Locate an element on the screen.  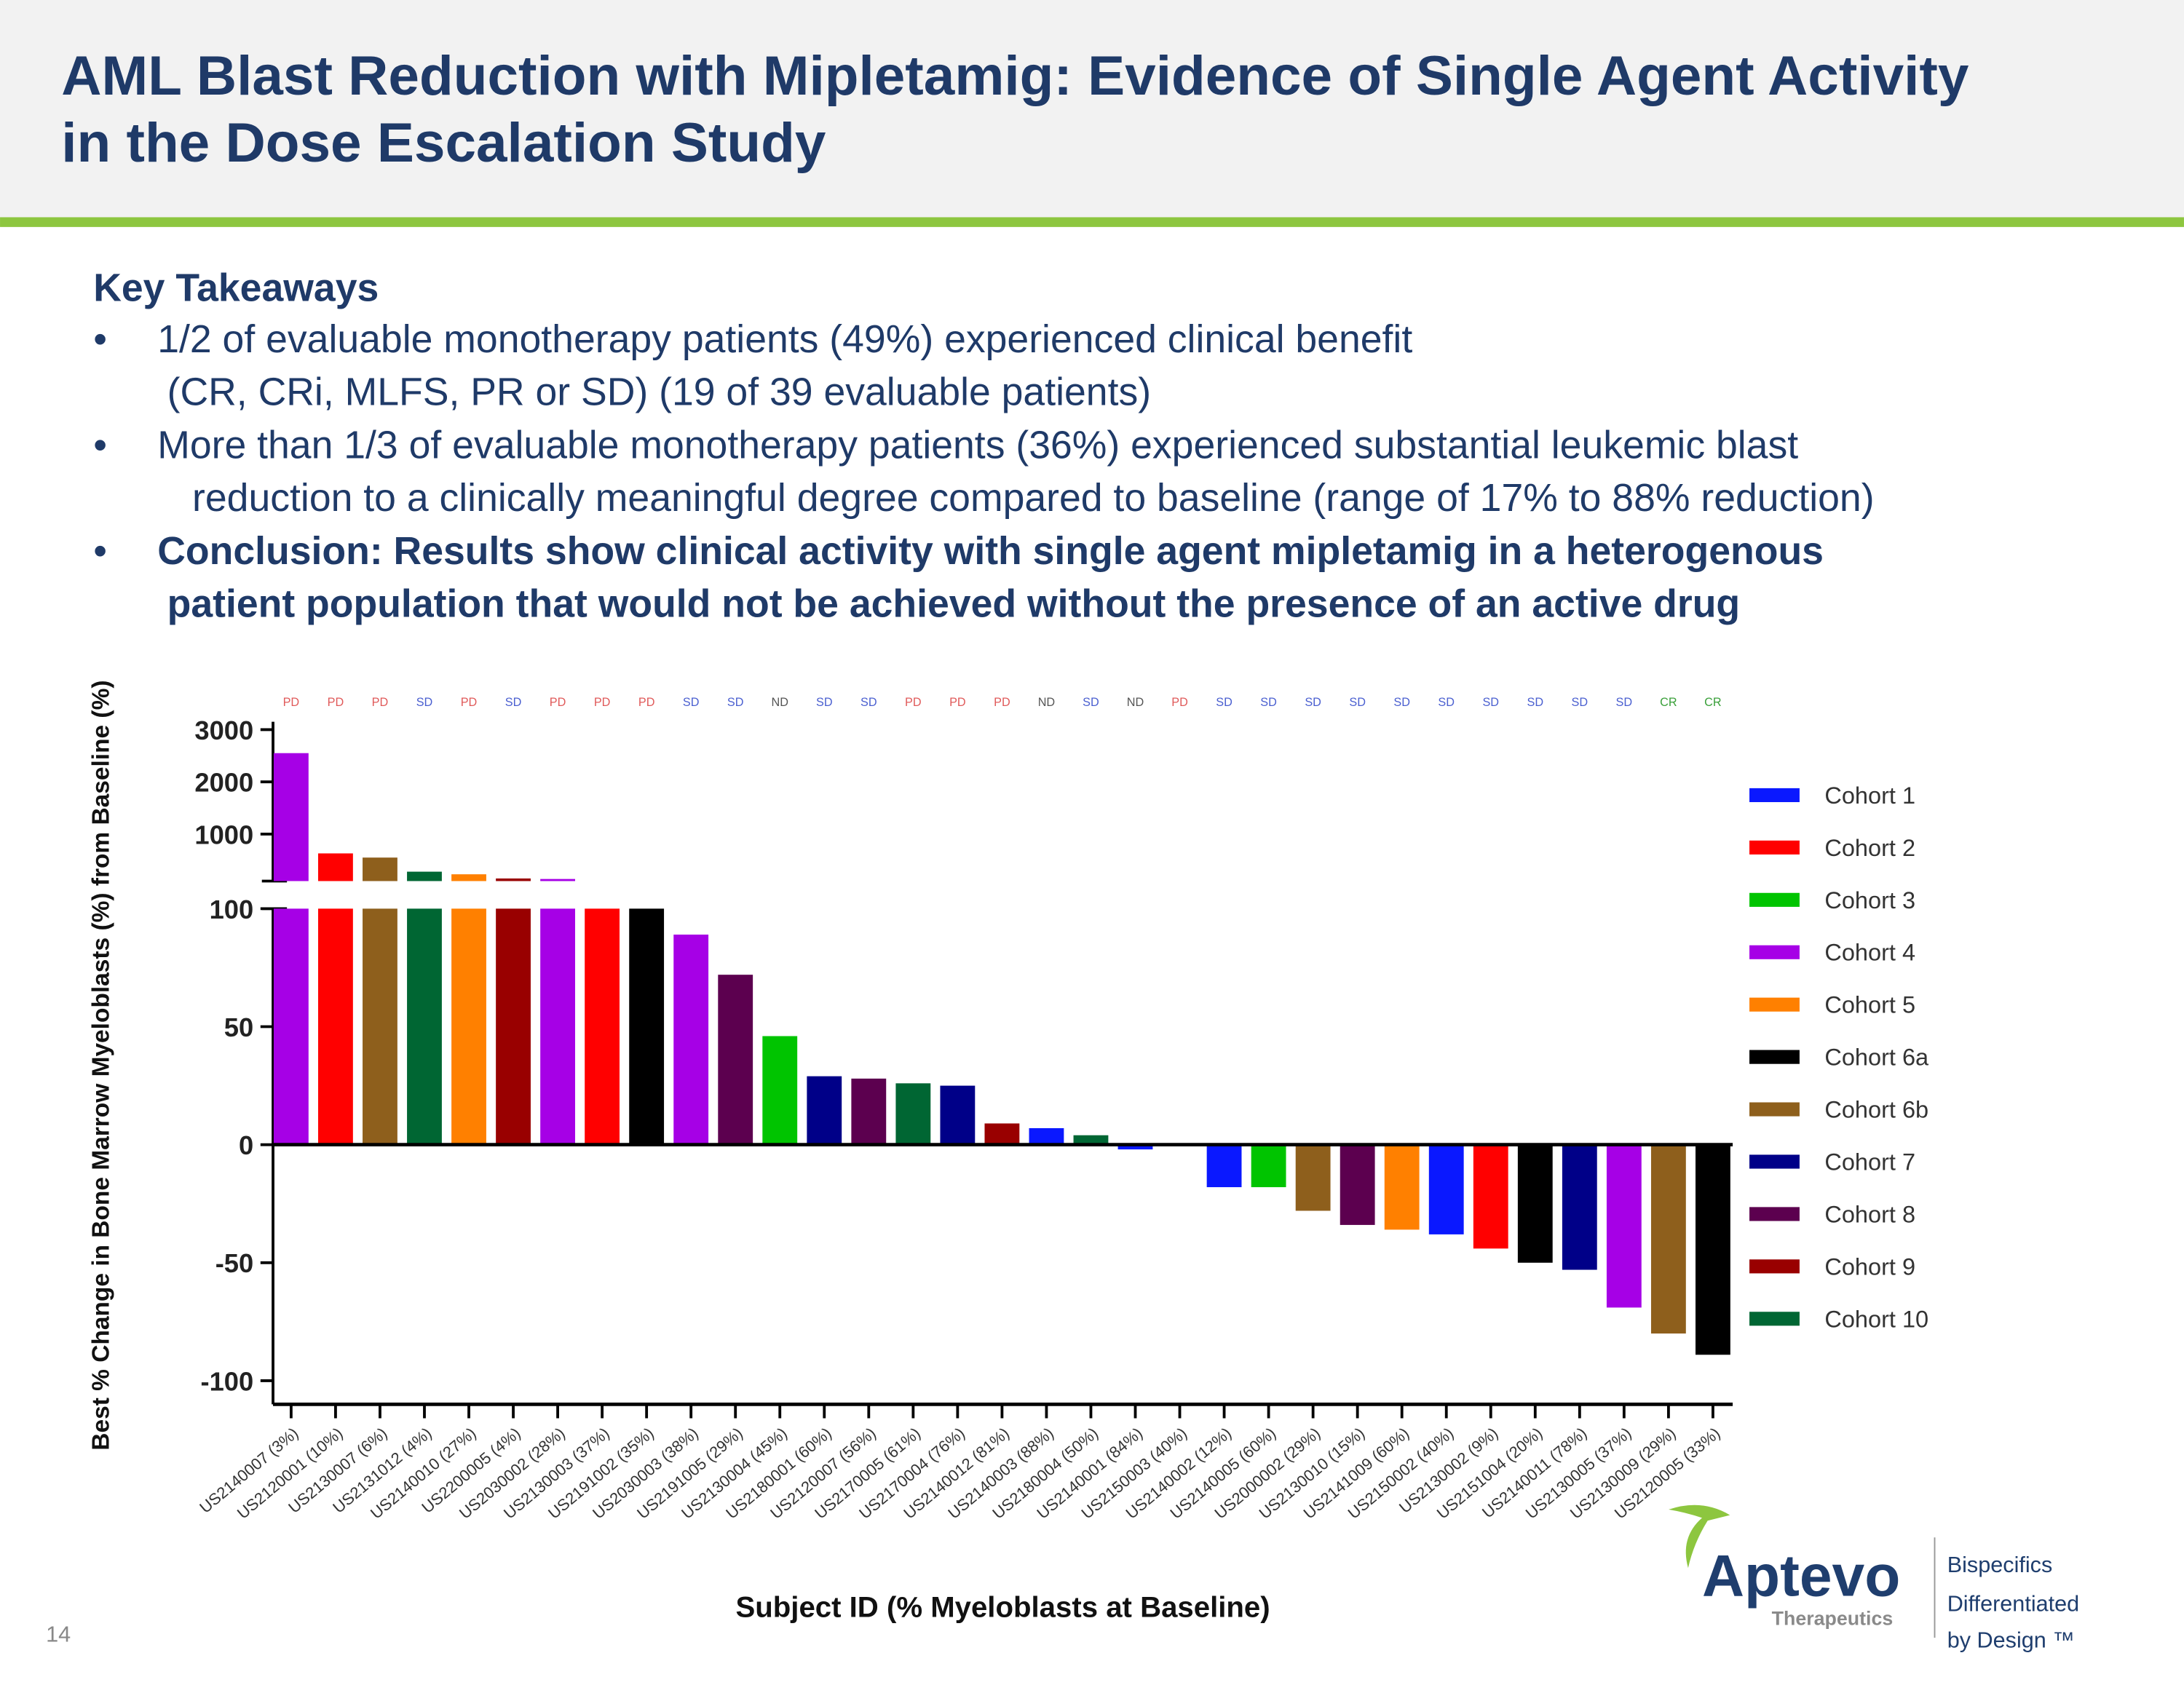
legend-label: Cohort 2 is located at coordinates (1869, 848).